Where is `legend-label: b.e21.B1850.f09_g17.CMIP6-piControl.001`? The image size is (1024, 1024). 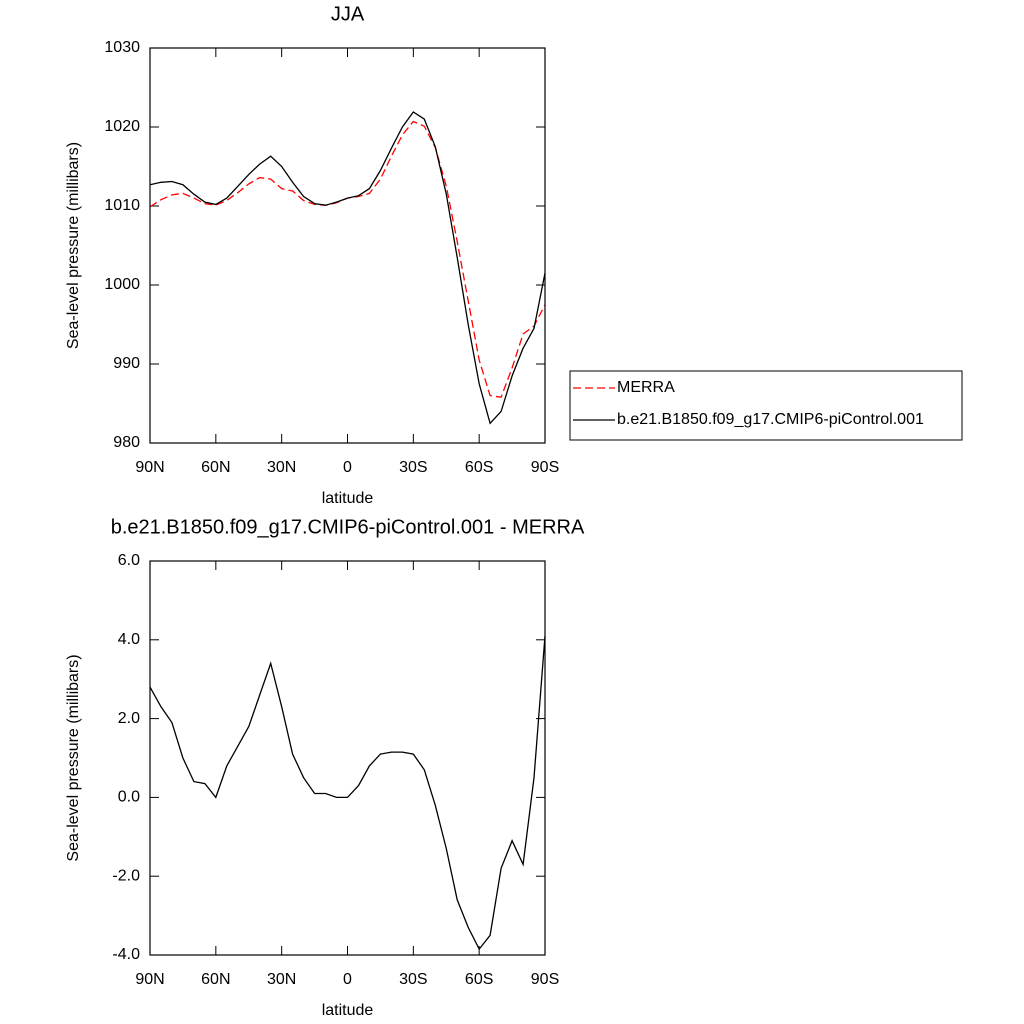 legend-label: b.e21.B1850.f09_g17.CMIP6-piControl.001 is located at coordinates (770, 419).